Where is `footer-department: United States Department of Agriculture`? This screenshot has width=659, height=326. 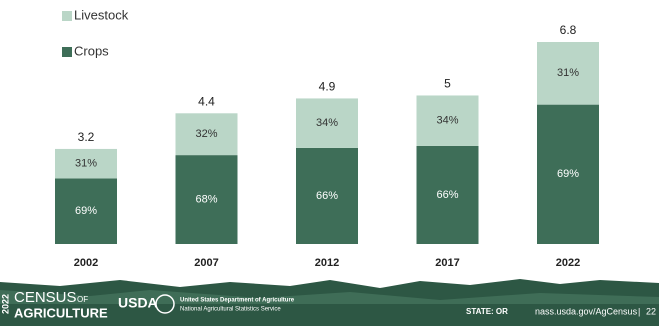 footer-department: United States Department of Agriculture is located at coordinates (237, 301).